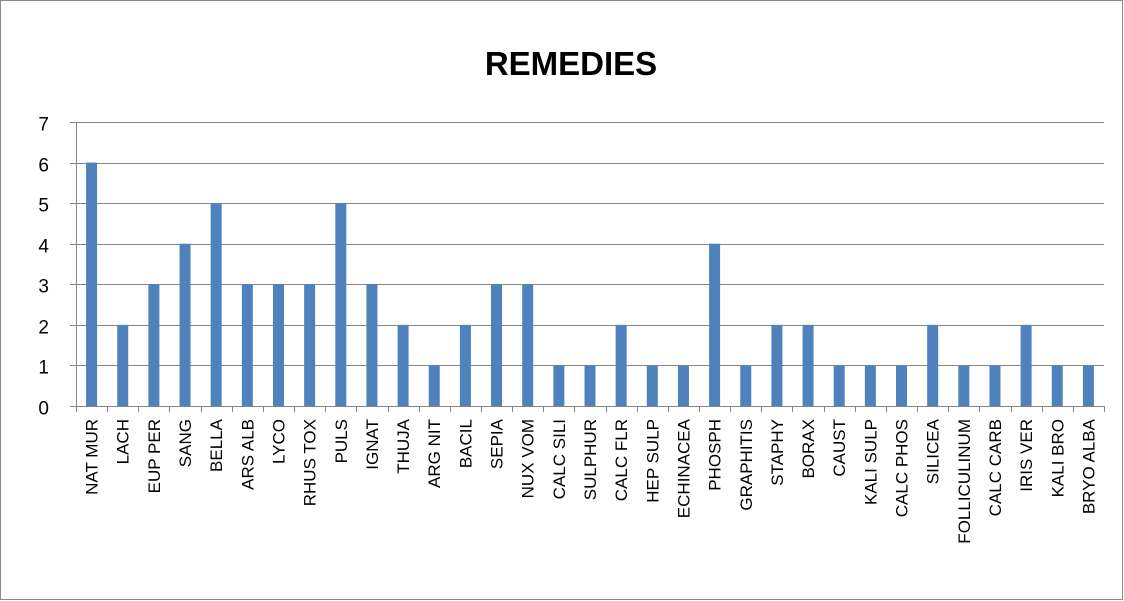 This screenshot has width=1124, height=601. What do you see at coordinates (652, 461) in the screenshot?
I see `x-tick-label: HEP SULP` at bounding box center [652, 461].